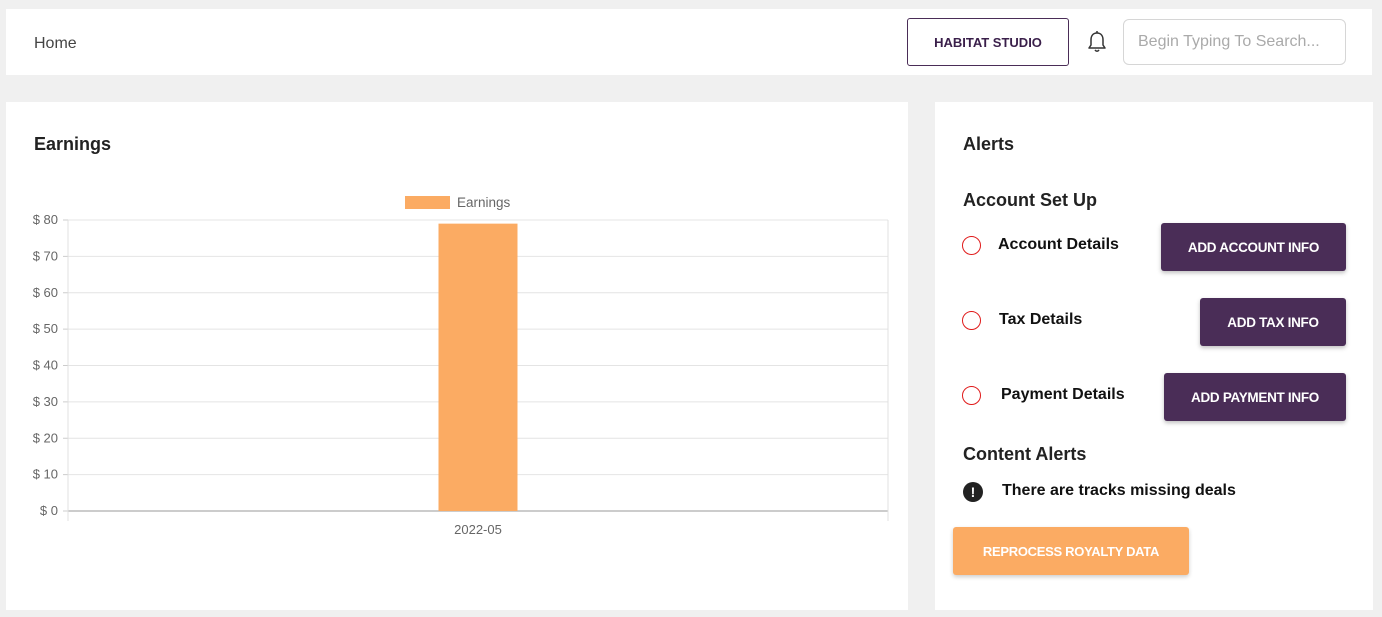 The height and width of the screenshot is (617, 1382). Describe the element at coordinates (1253, 247) in the screenshot. I see `add-account-info-button: ADD ACCOUNT INFO` at that location.